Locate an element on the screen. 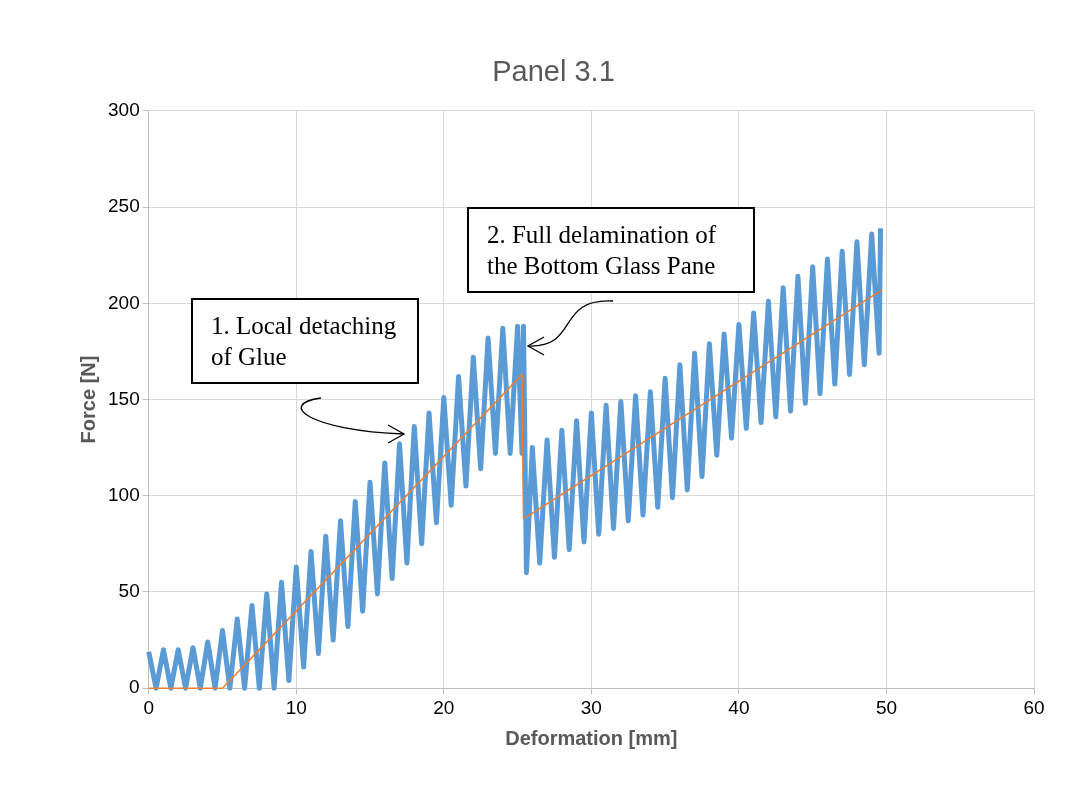 This screenshot has width=1066, height=803. y-tick-label: 100 is located at coordinates (124, 494).